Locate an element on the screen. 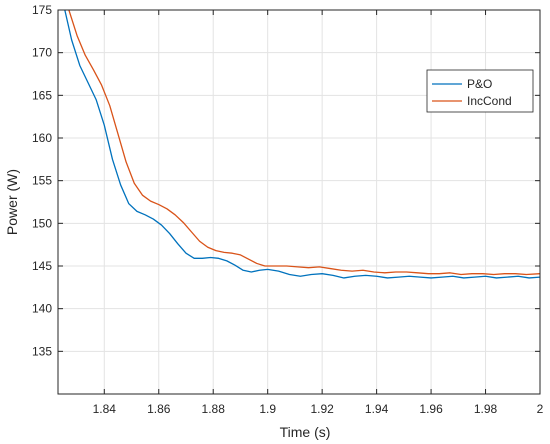 This screenshot has width=550, height=444. legend-box is located at coordinates (480, 91).